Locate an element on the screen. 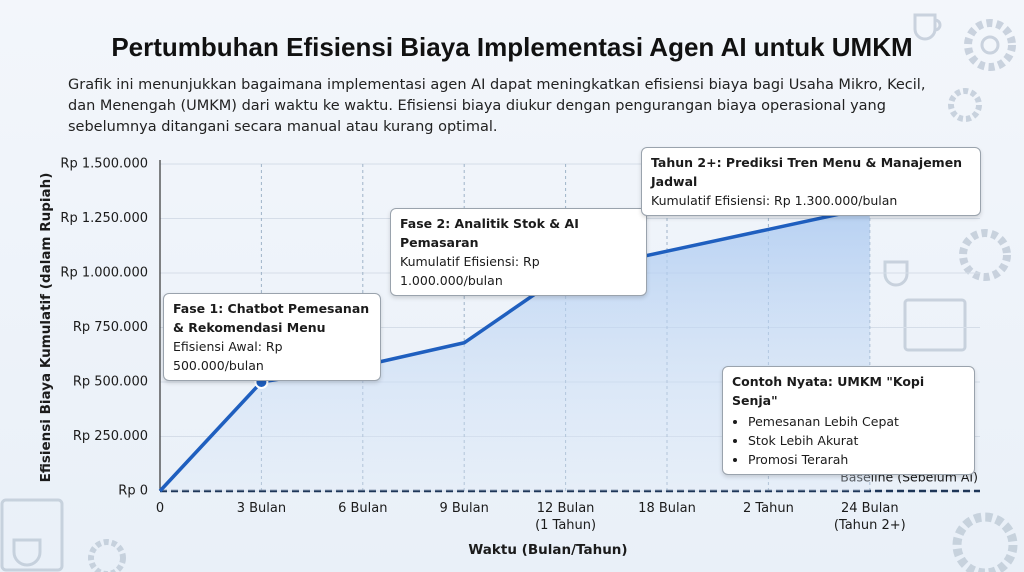  y-tick-label: Rp 1.000.000 is located at coordinates (104, 273).